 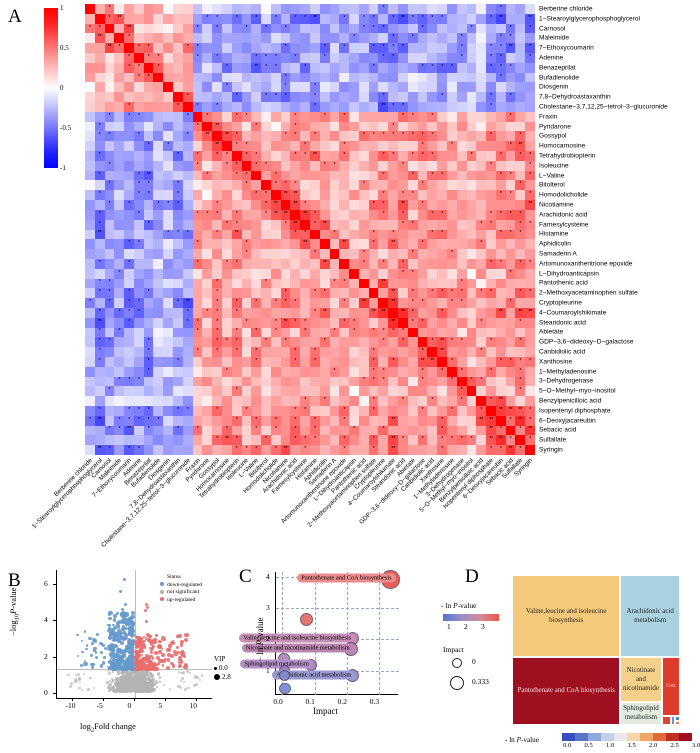 I want to click on volcano-legend-item: not significant, so click(x=181, y=593).